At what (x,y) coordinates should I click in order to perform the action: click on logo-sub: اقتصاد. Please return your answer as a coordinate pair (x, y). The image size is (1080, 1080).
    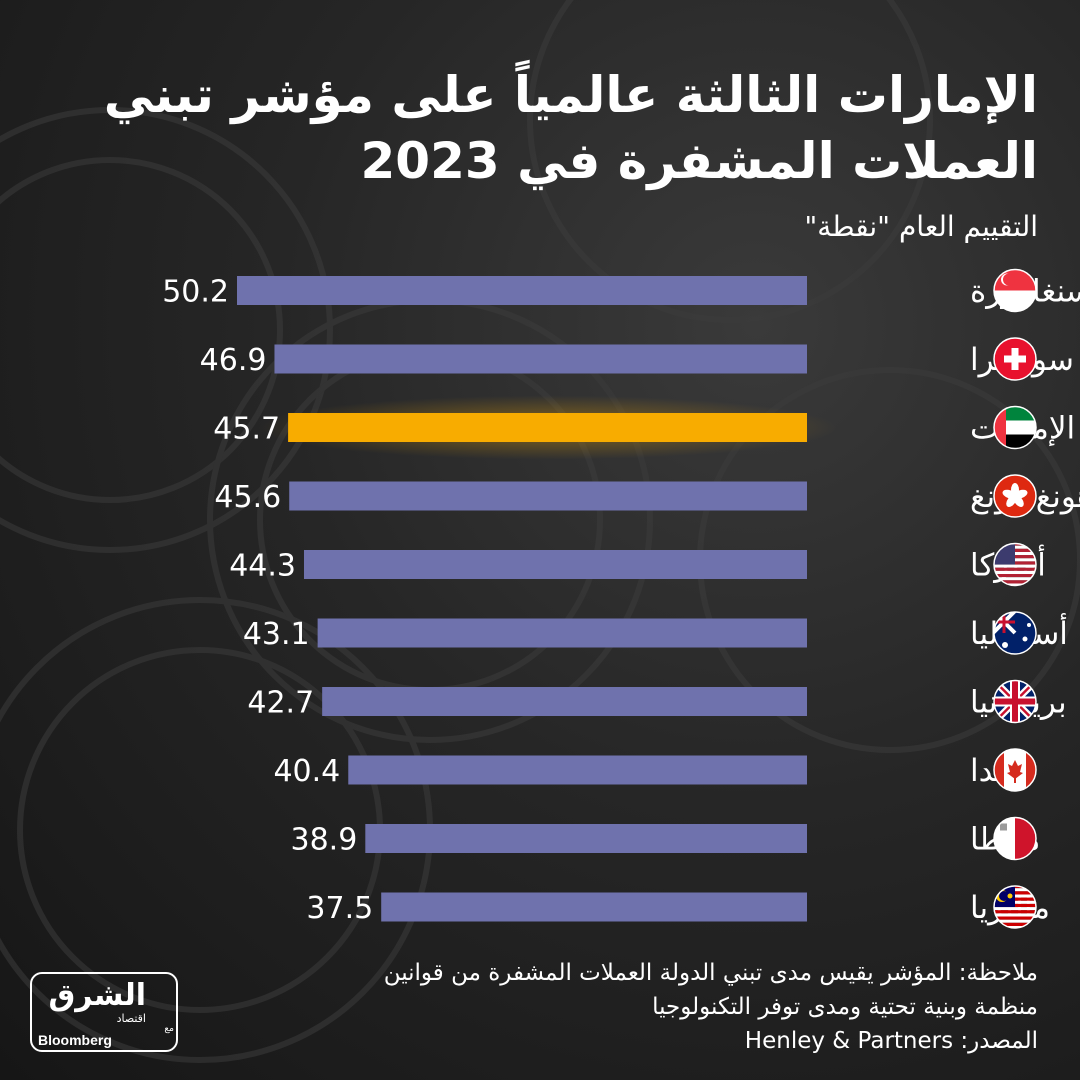
    Looking at the image, I should click on (131, 1018).